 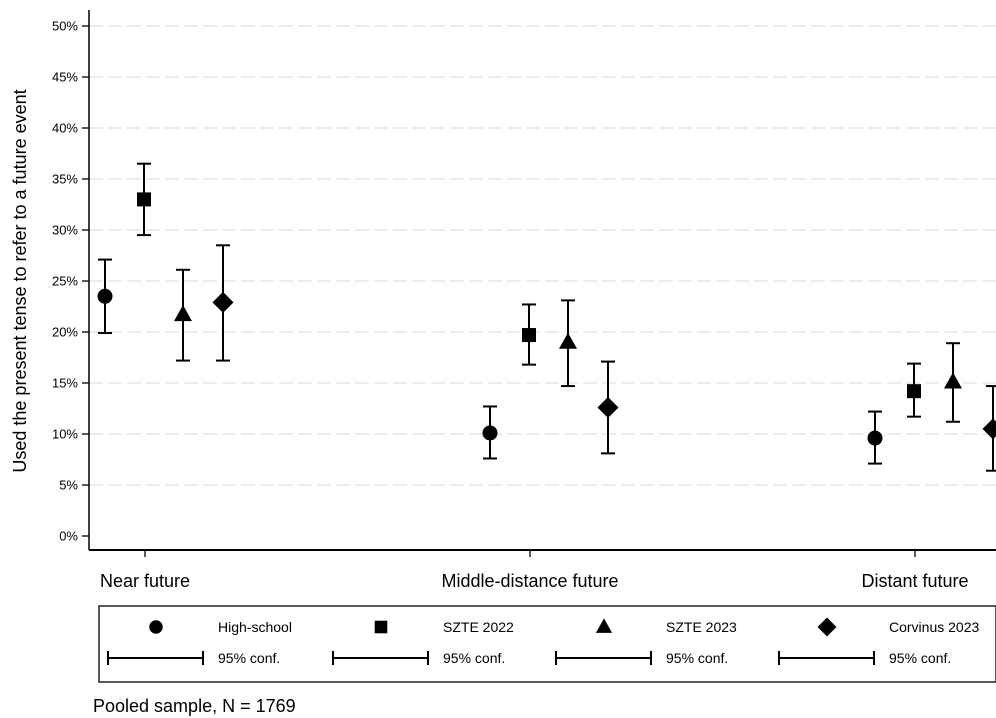 I want to click on y-axis: 0% 5% 10% 15% 20% 25% 30% 35% 40% 45% 50%, so click(x=71, y=280).